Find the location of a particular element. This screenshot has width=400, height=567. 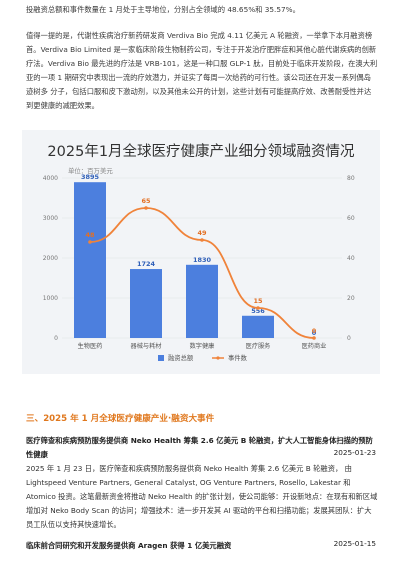

bar-label: 556 is located at coordinates (258, 311).